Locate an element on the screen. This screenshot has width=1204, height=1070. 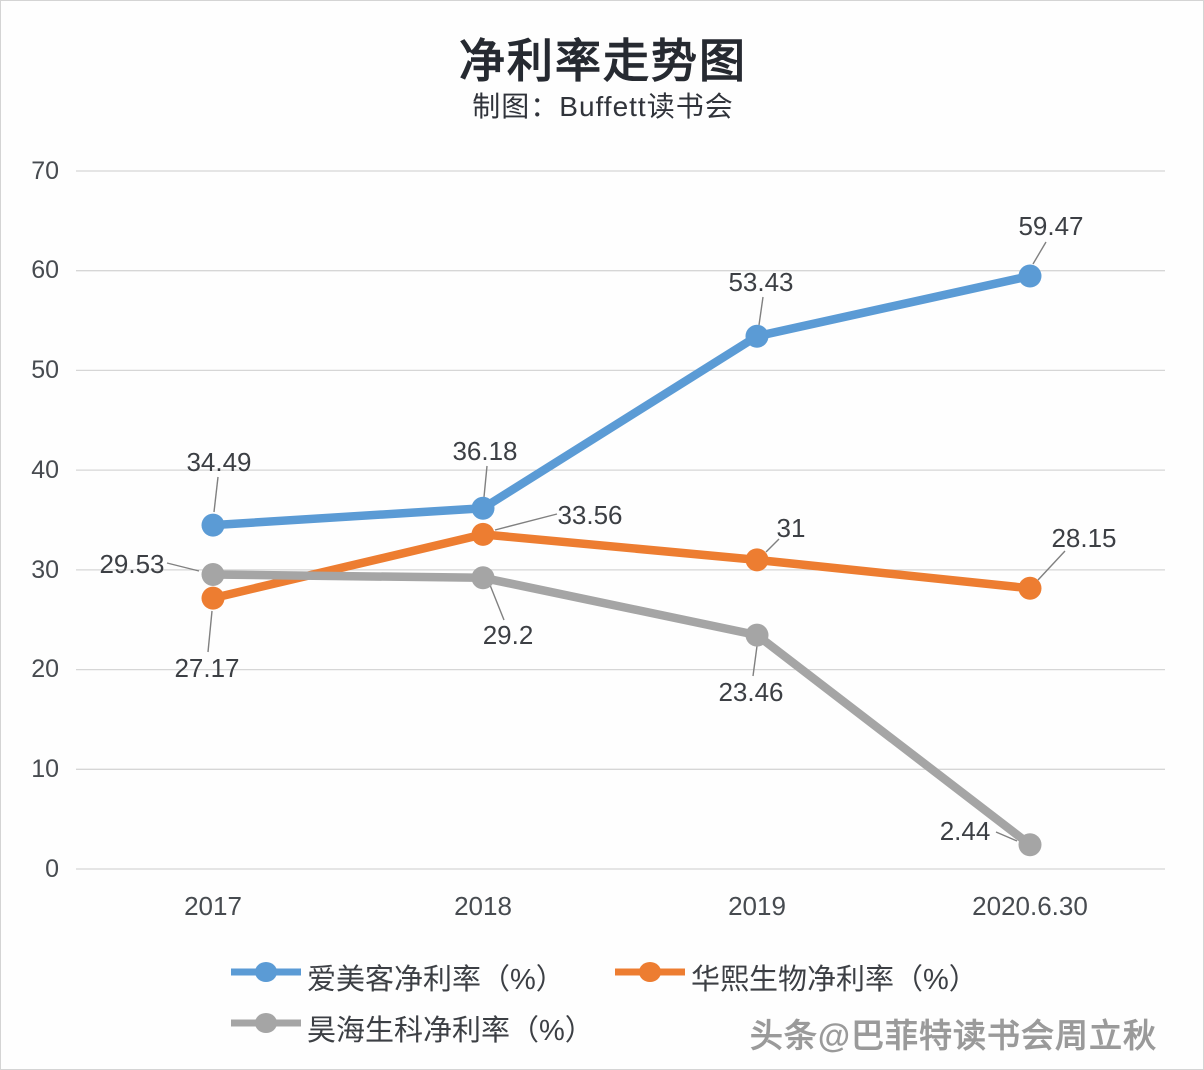
legend-marker-aimeike-icon is located at coordinates (266, 972).